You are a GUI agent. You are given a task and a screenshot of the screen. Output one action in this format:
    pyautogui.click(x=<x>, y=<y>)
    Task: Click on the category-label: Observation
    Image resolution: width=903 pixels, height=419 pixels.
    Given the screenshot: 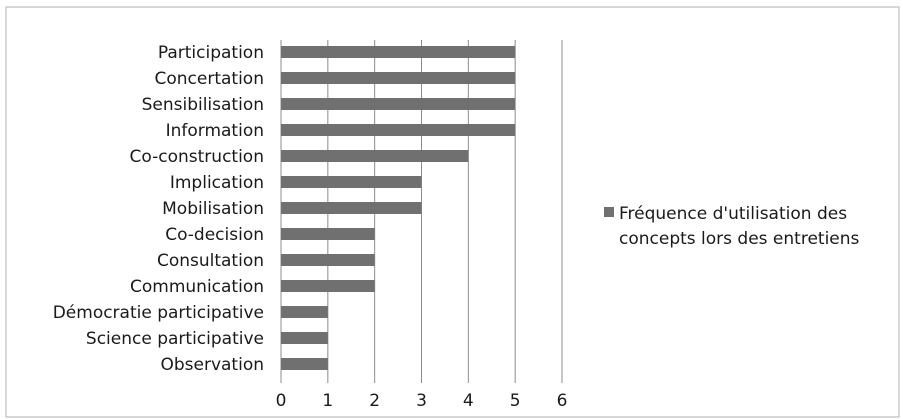 What is the action you would take?
    pyautogui.click(x=212, y=365)
    